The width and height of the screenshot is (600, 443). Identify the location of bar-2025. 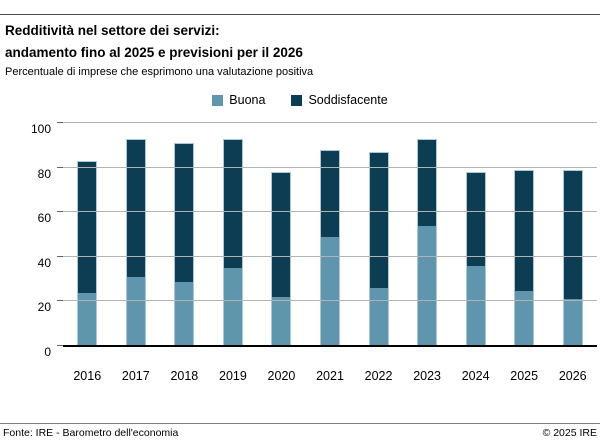
(524, 257).